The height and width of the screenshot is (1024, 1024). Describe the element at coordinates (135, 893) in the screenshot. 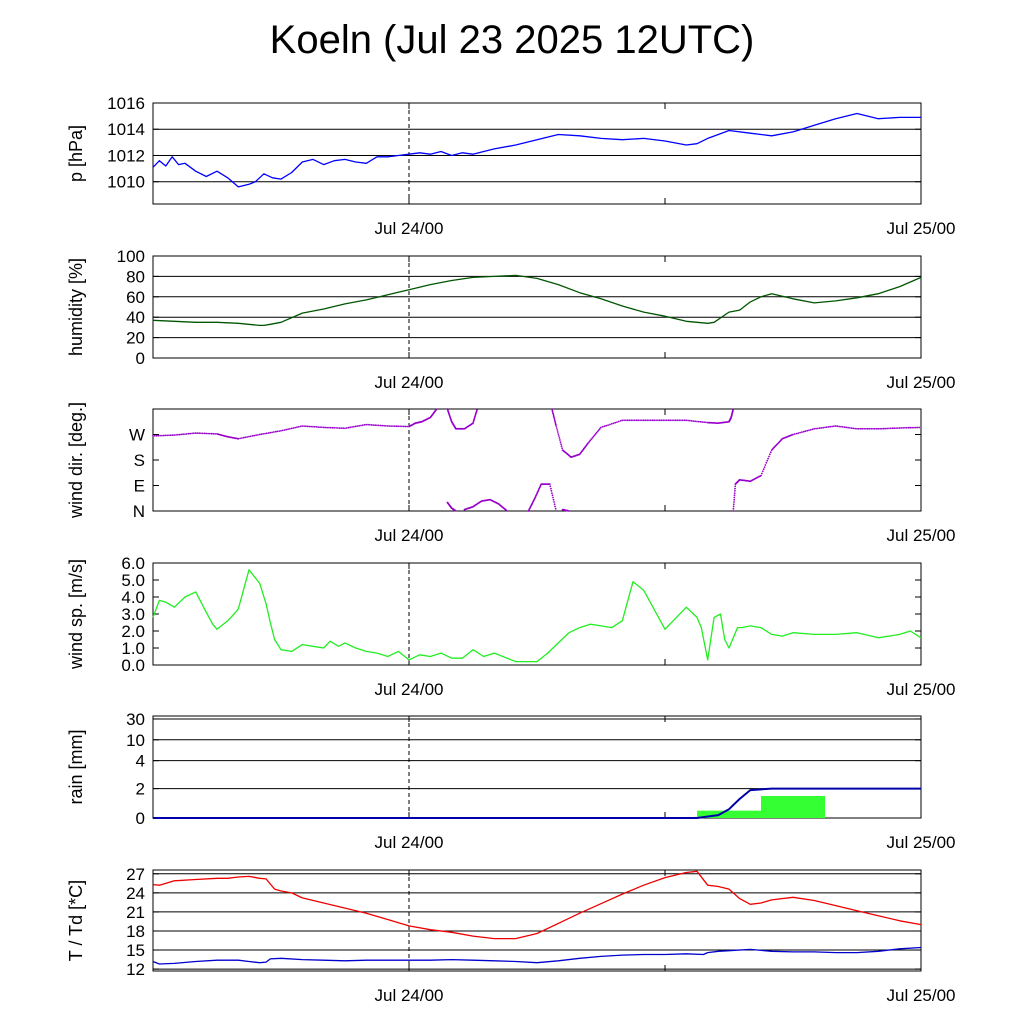

I see `y-tick-label: 24` at that location.